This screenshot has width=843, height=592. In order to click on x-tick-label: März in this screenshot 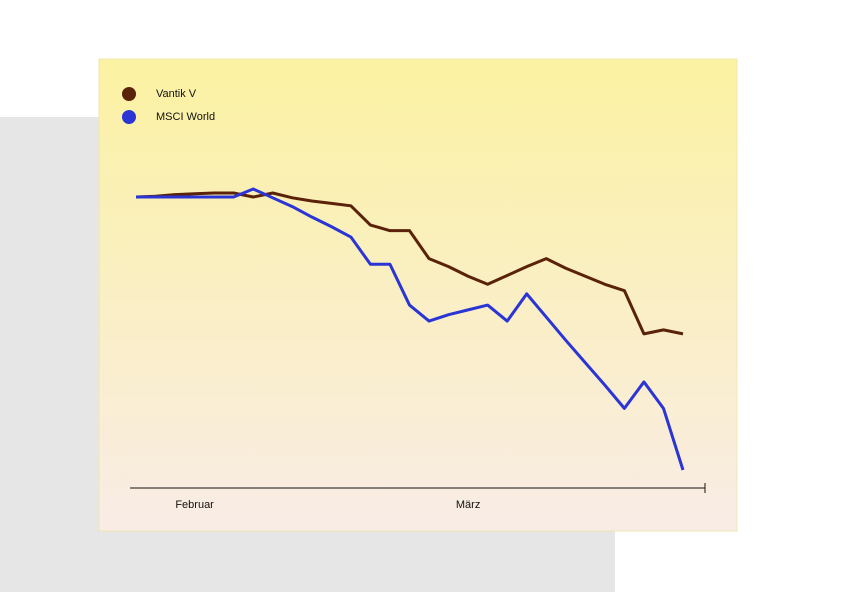, I will do `click(468, 505)`.